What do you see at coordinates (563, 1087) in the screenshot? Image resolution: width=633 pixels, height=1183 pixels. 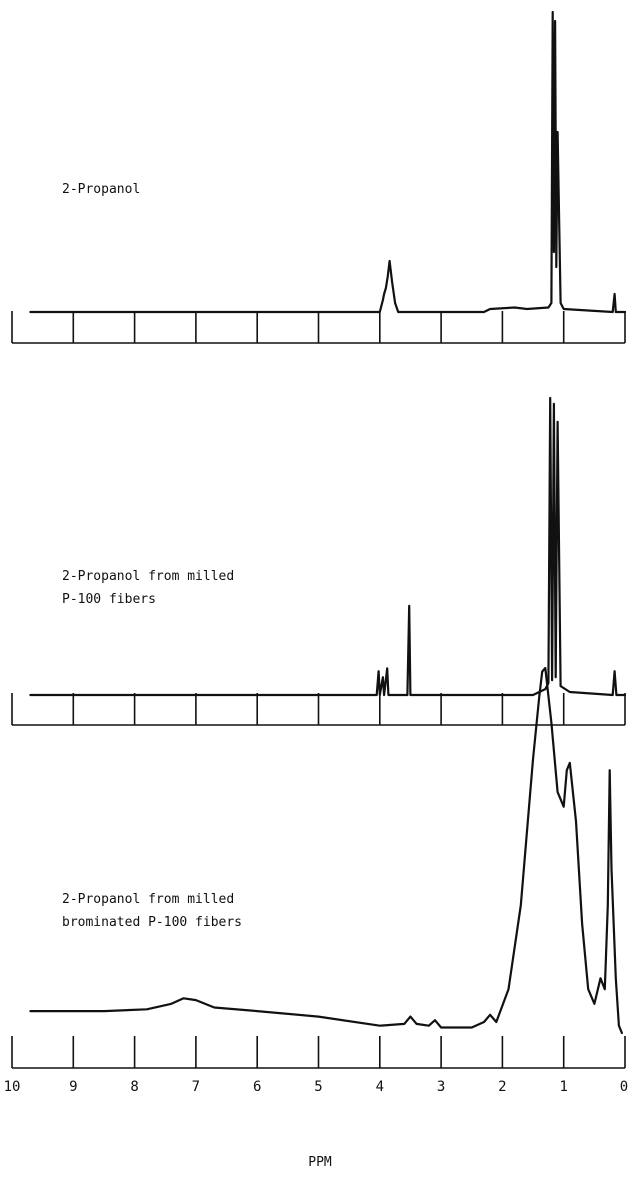 I see `x-tick-label: 1` at bounding box center [563, 1087].